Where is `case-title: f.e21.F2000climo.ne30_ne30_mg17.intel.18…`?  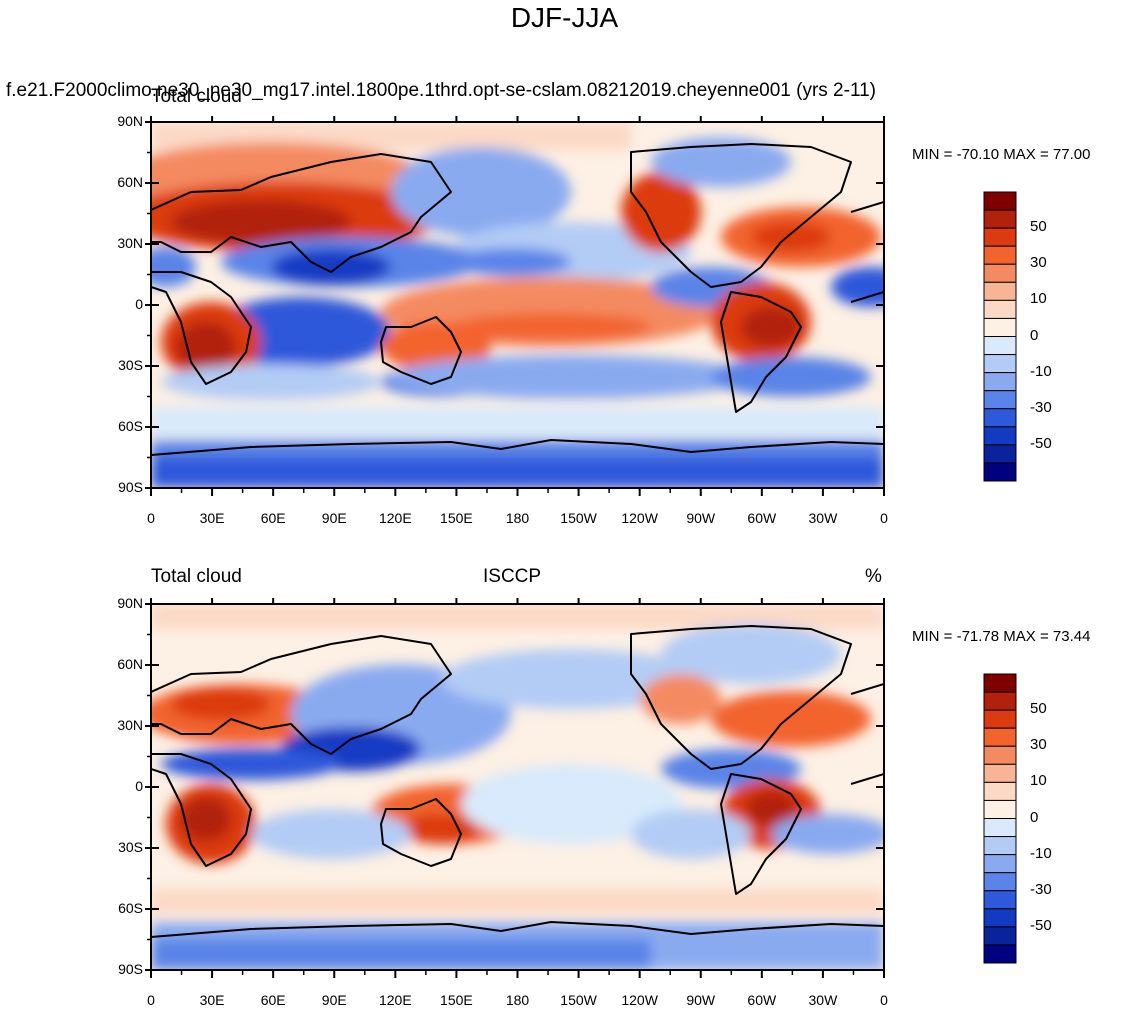 case-title: f.e21.F2000climo.ne30_ne30_mg17.intel.18… is located at coordinates (441, 90).